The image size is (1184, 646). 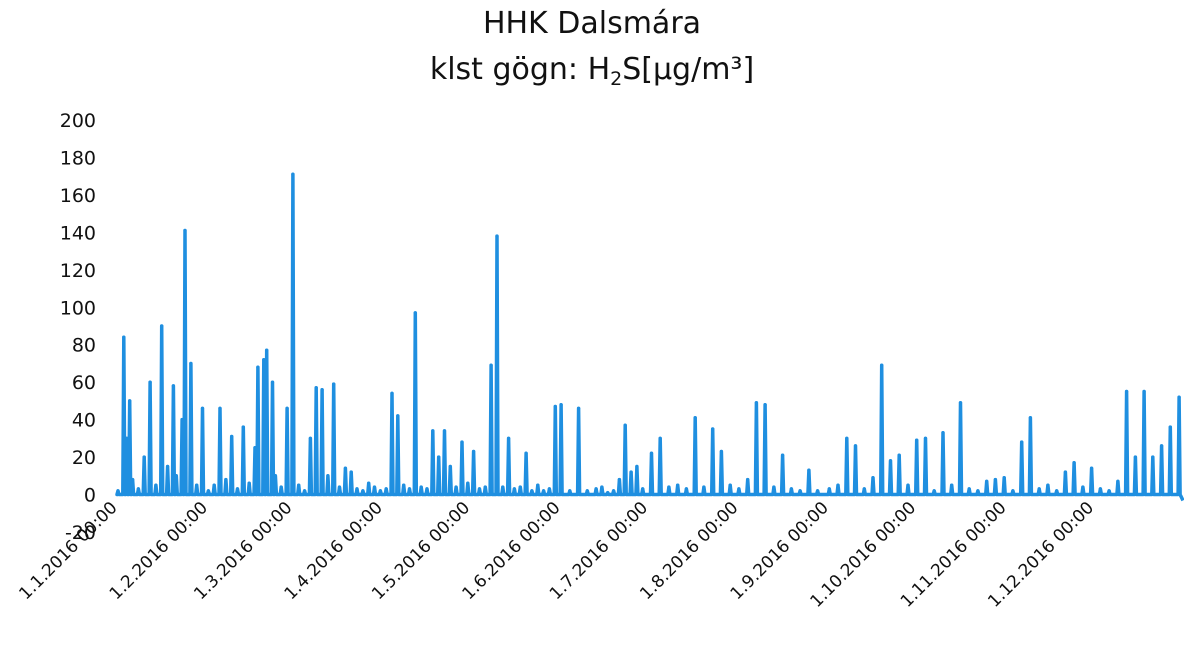 I want to click on chart-title: HHK Dalsmára, so click(x=592, y=23).